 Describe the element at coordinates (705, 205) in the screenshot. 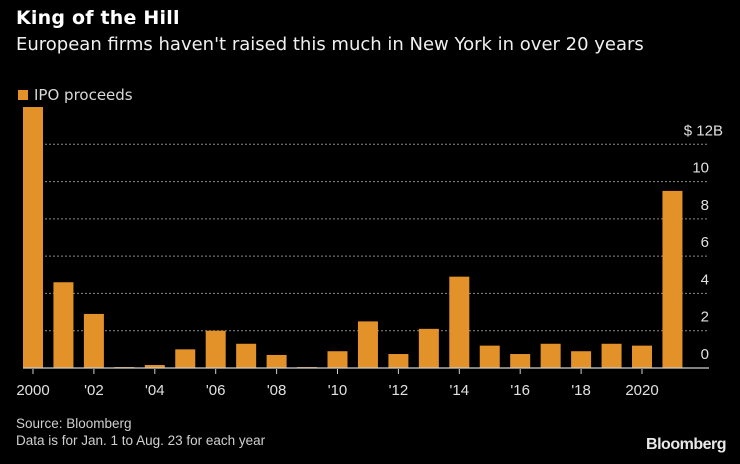

I see `y-tick-label: 8` at that location.